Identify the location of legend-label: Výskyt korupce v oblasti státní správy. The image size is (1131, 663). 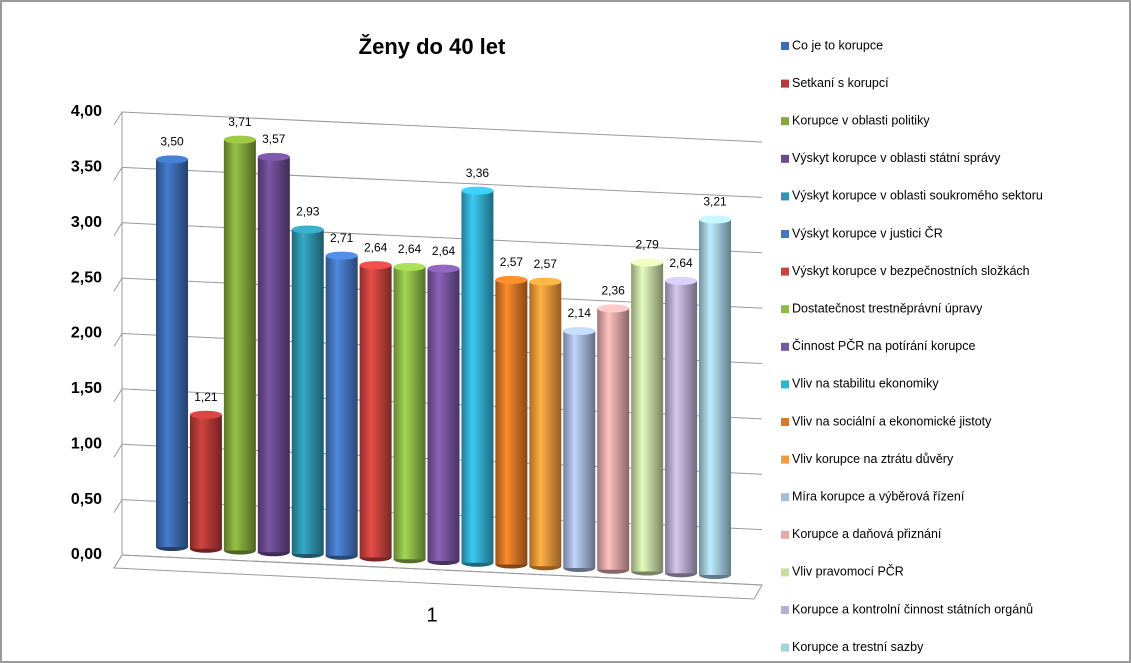
(896, 158).